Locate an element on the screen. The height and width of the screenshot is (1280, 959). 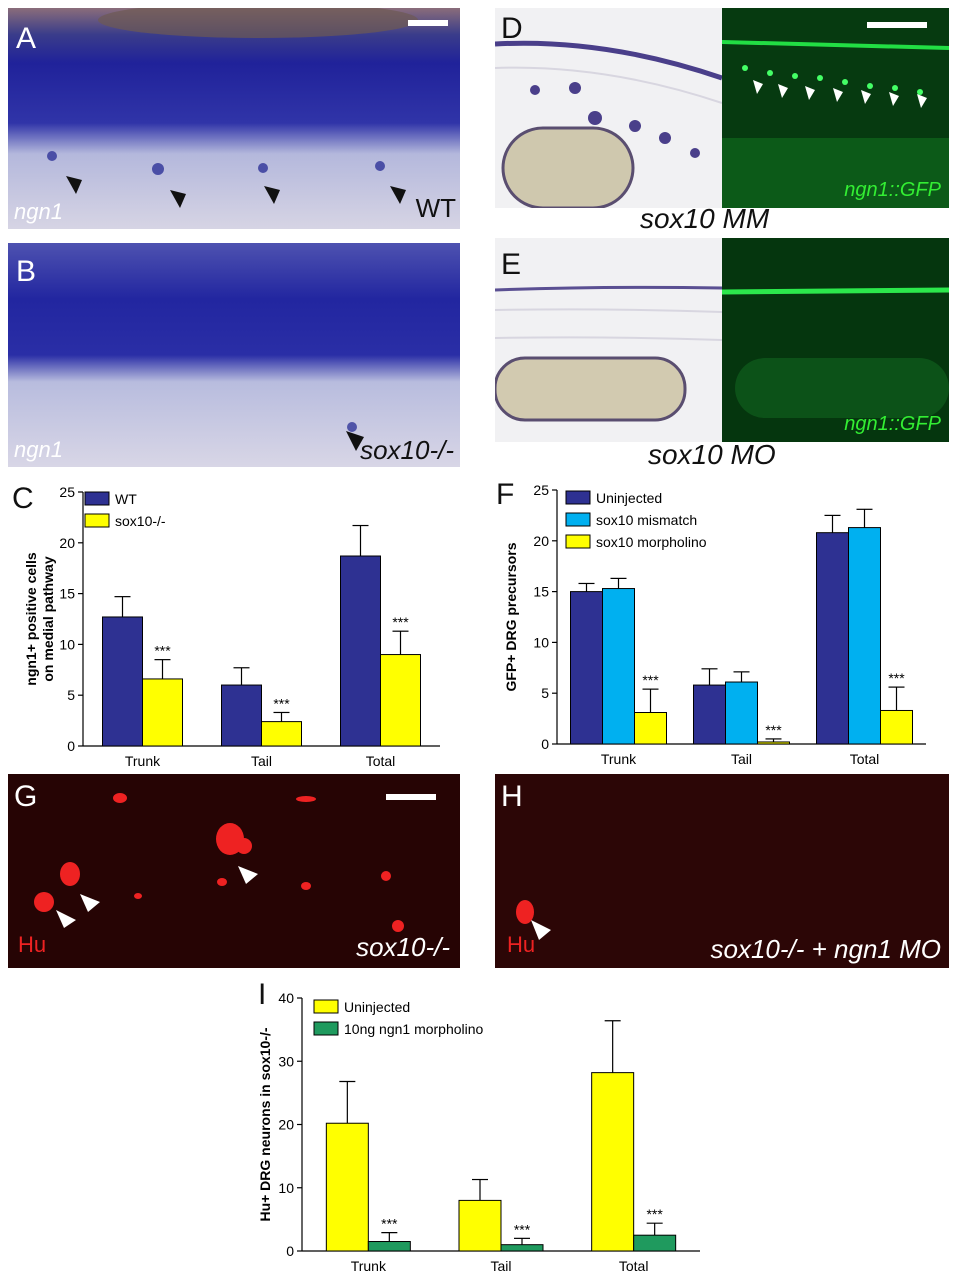
panel-b-letter: B is located at coordinates (26, 271).